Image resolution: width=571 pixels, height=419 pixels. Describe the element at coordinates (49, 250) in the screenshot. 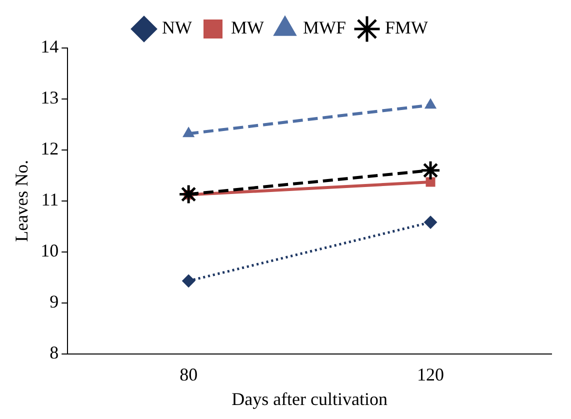

I see `y-tick-label: 10` at that location.